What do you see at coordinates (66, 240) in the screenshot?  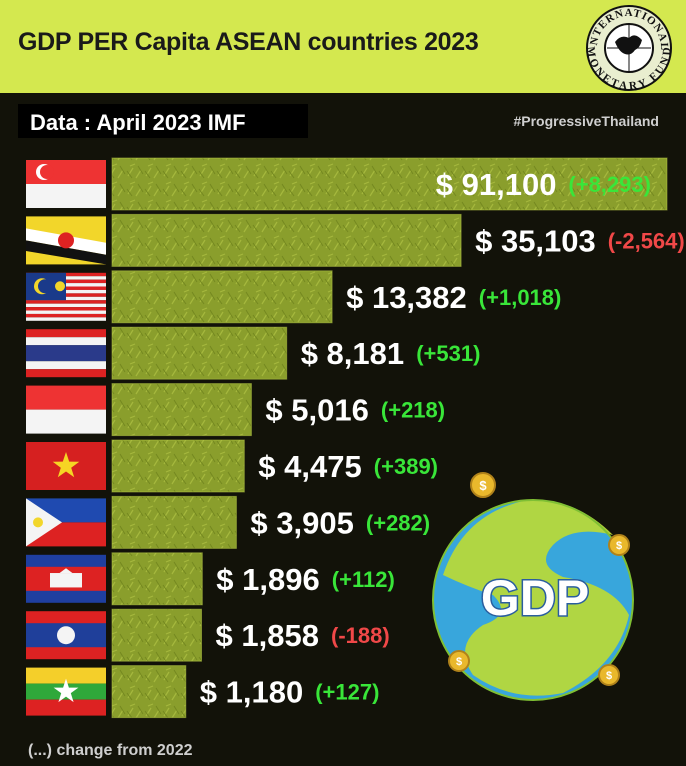 I see `flag-brunei` at bounding box center [66, 240].